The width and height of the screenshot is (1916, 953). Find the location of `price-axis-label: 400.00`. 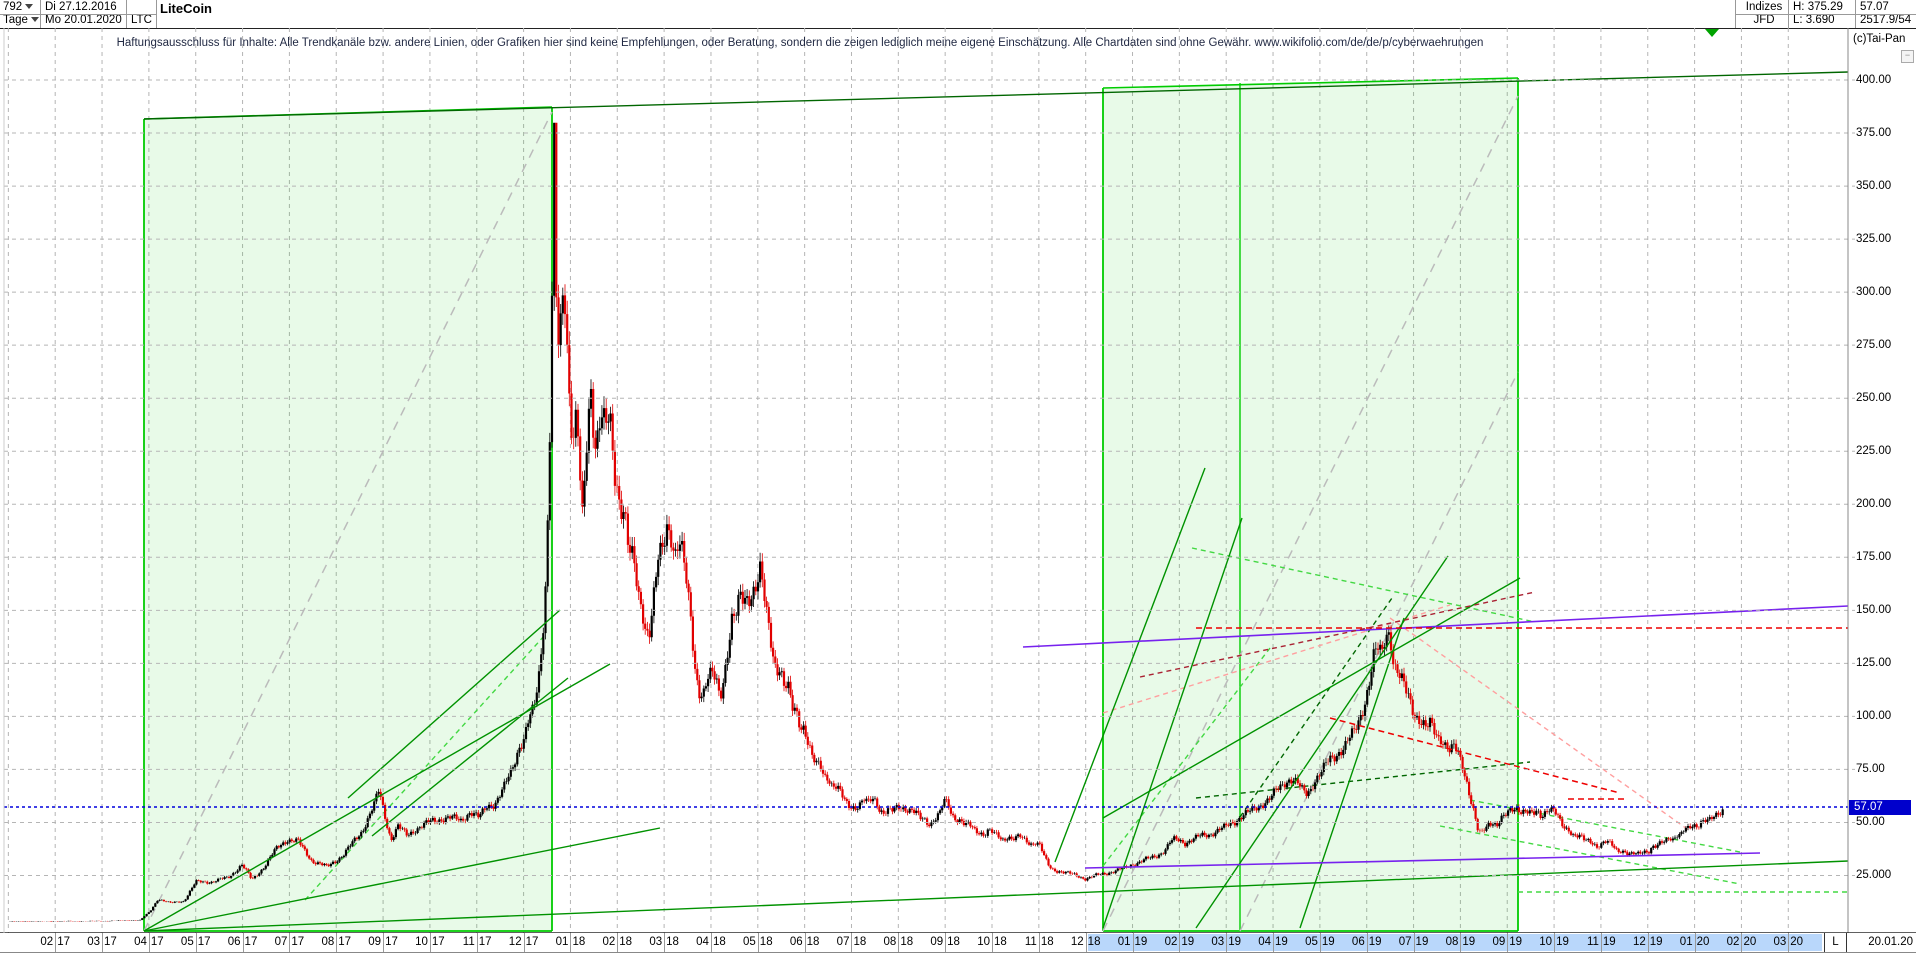

price-axis-label: 400.00 is located at coordinates (1874, 80).